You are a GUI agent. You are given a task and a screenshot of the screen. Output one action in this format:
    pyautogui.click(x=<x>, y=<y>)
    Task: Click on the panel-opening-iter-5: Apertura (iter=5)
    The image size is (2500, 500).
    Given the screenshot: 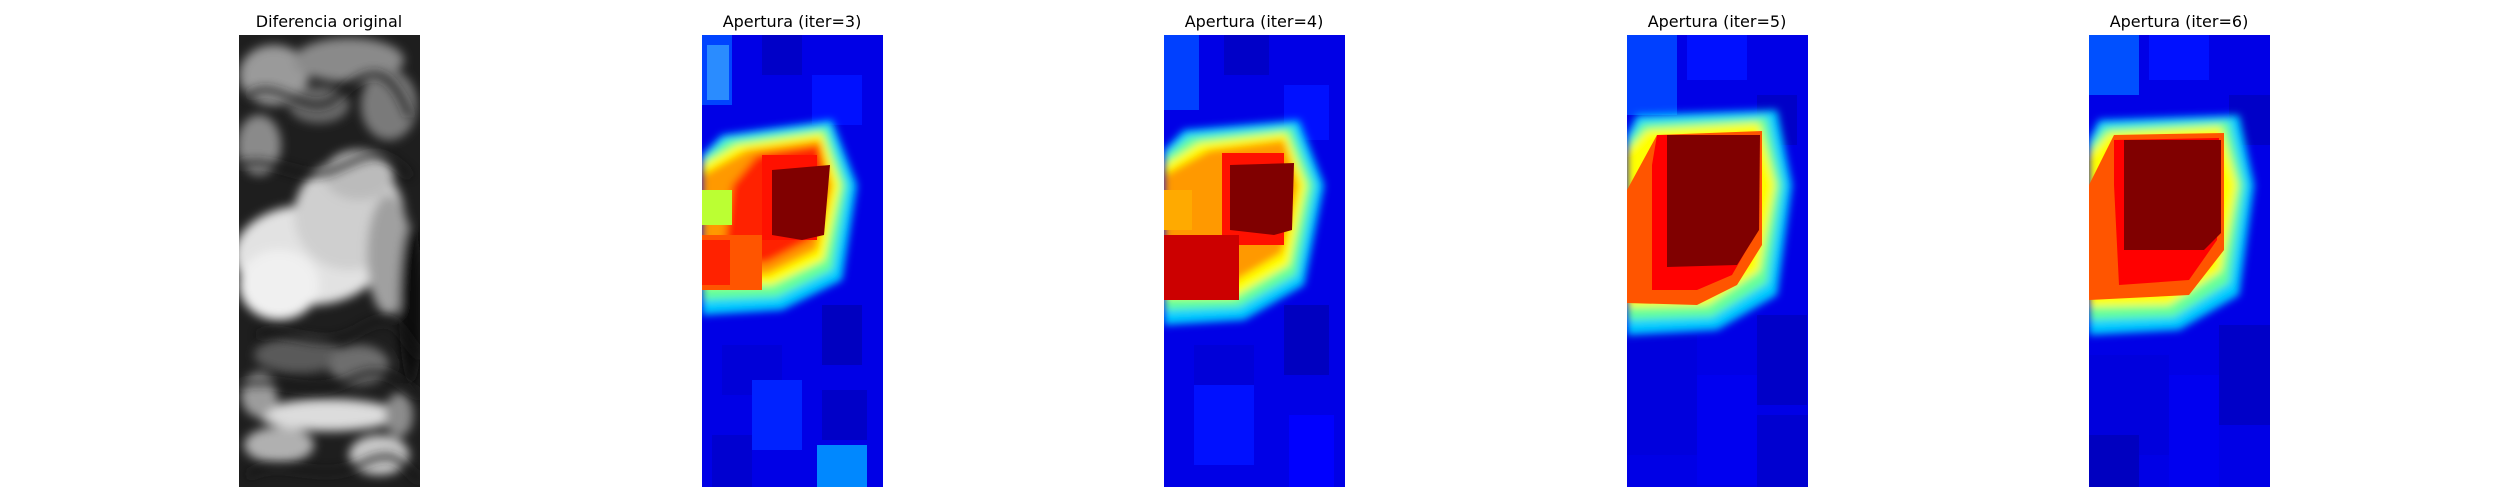 What is the action you would take?
    pyautogui.click(x=1717, y=250)
    